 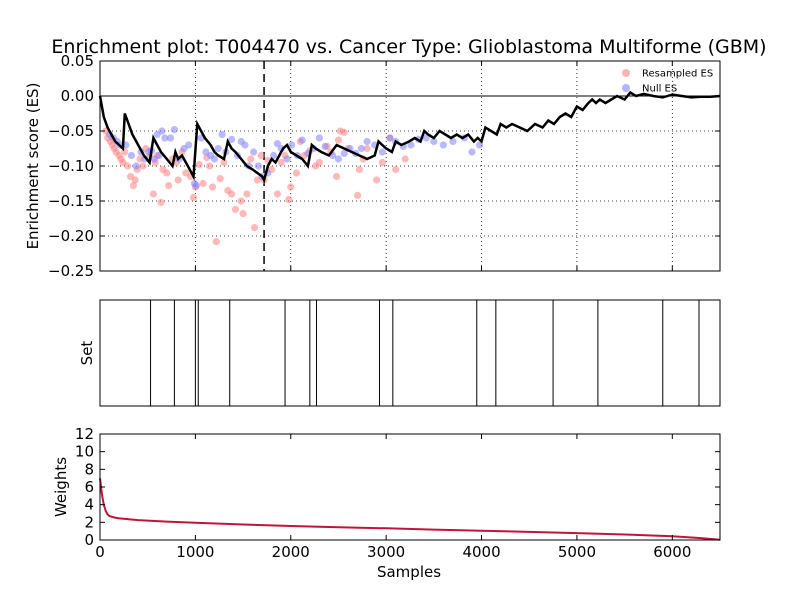 I want to click on legend-null-marker, so click(x=626, y=88).